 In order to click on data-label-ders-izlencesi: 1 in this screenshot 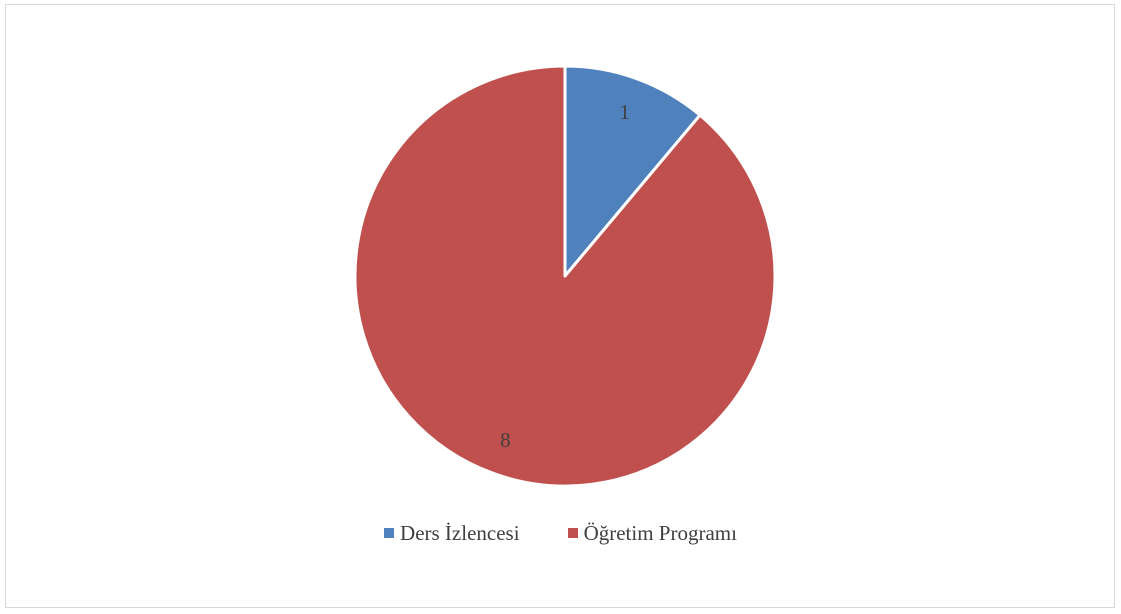, I will do `click(624, 112)`.